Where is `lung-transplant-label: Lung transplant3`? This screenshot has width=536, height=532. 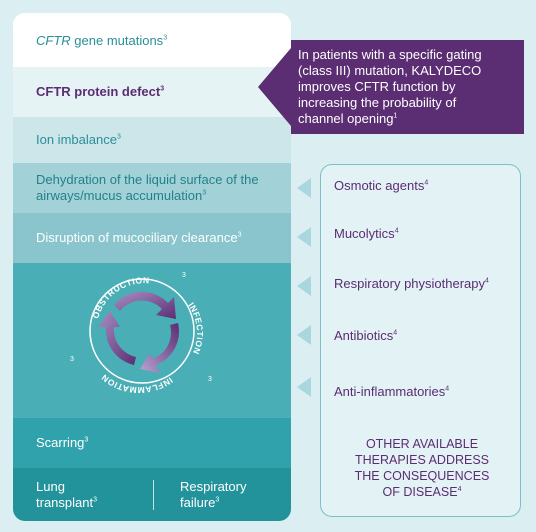
lung-transplant-label: Lung transplant3 is located at coordinates (66, 494).